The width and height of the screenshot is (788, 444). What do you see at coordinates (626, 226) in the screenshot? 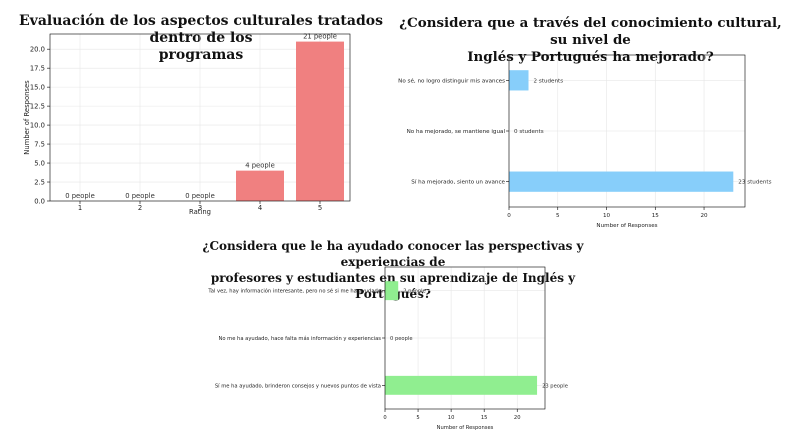
I see `chart2-xlabel: Number of Responses` at bounding box center [626, 226].